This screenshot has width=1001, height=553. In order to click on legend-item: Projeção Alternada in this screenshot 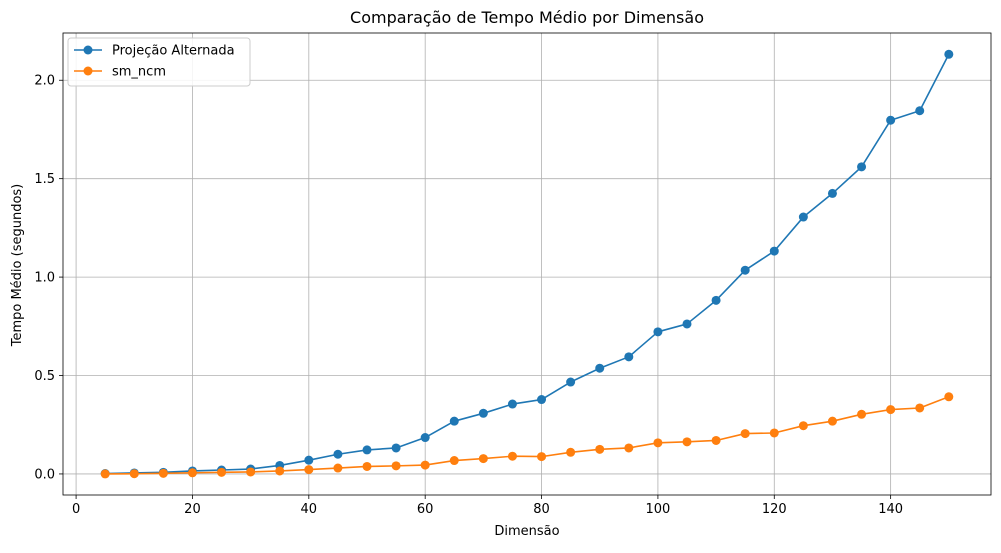, I will do `click(154, 51)`.